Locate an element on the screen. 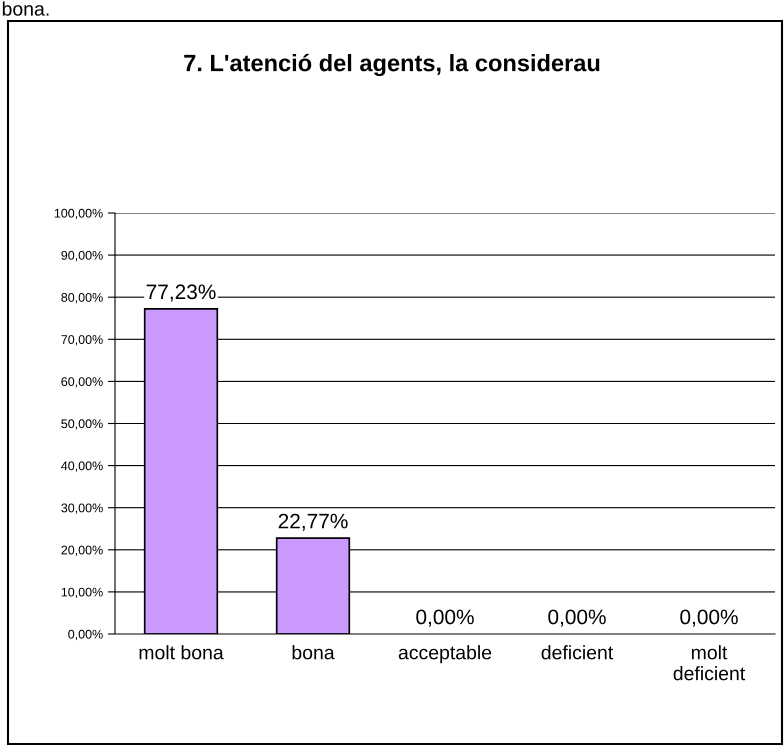 The width and height of the screenshot is (784, 745). text: bona. is located at coordinates (25, 8).